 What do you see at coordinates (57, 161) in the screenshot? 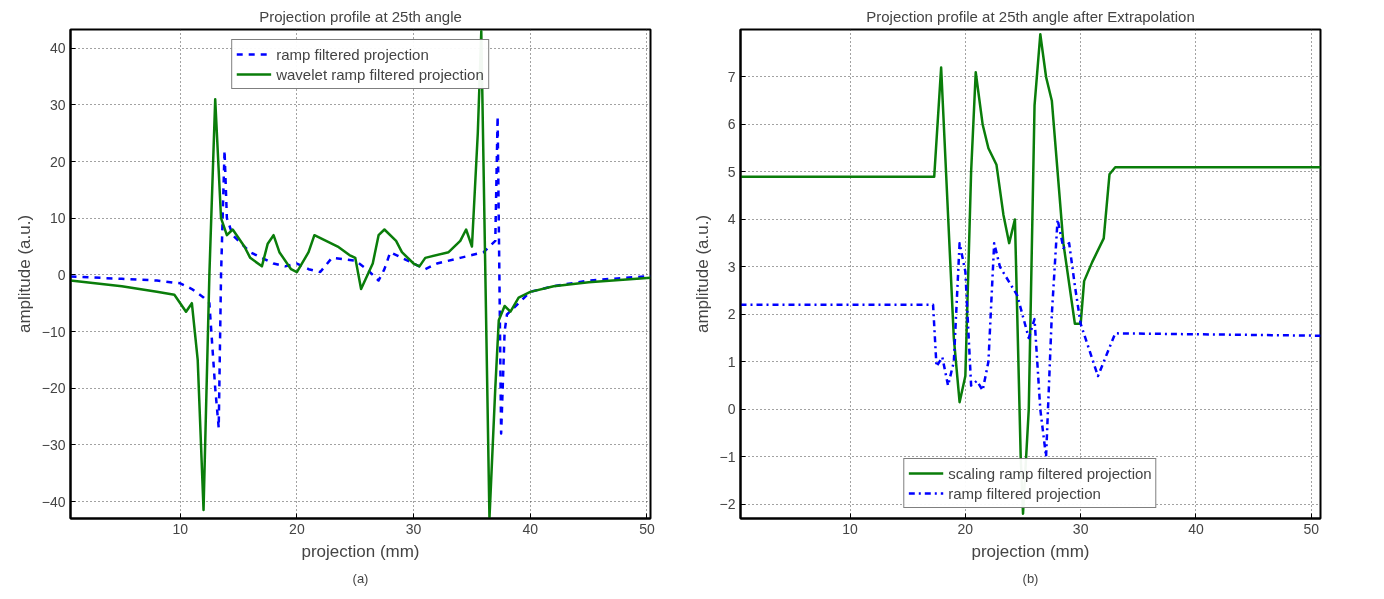
I see `y-tick-label: 20` at bounding box center [57, 161].